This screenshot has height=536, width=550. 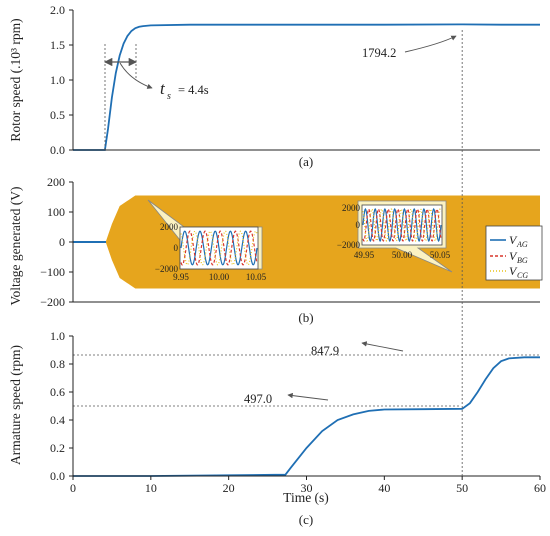 What do you see at coordinates (325, 351) in the screenshot?
I see `upper-value-label: 847.9` at bounding box center [325, 351].